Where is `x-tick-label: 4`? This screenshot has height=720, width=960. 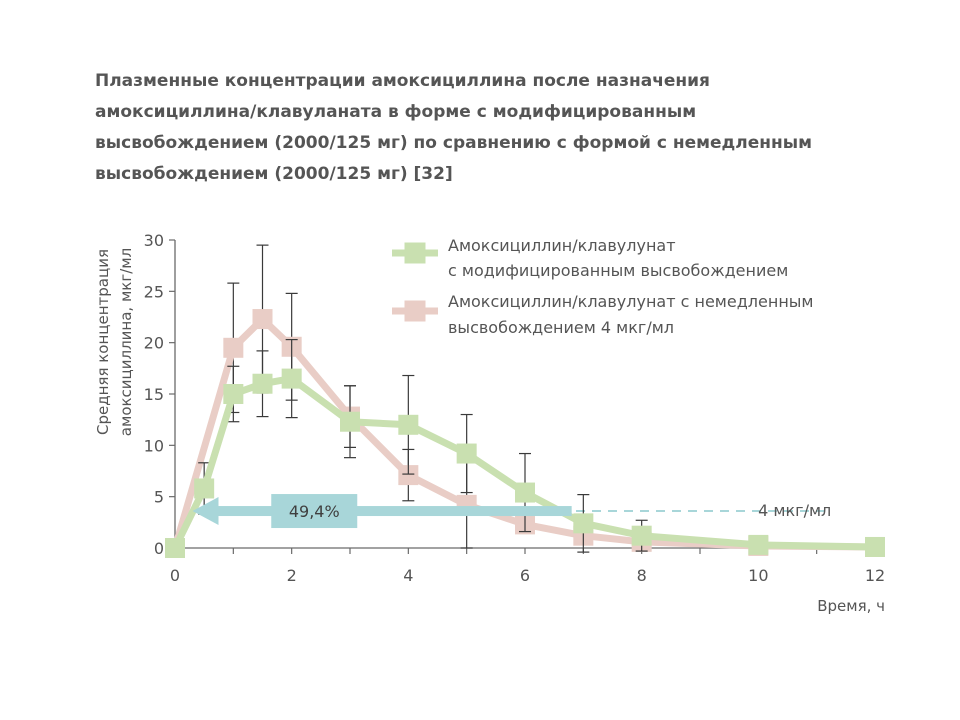
x-tick-label: 4 is located at coordinates (408, 575).